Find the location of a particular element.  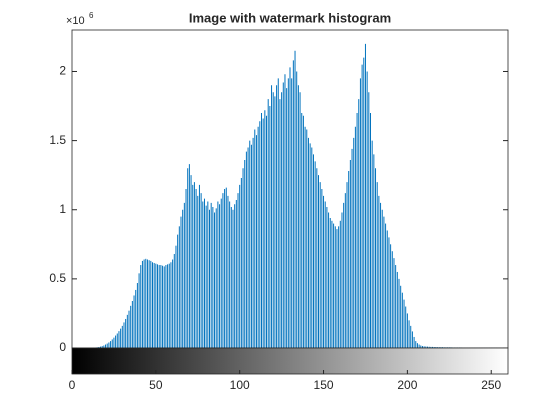

y-exponent-power: 6 is located at coordinates (91, 15).